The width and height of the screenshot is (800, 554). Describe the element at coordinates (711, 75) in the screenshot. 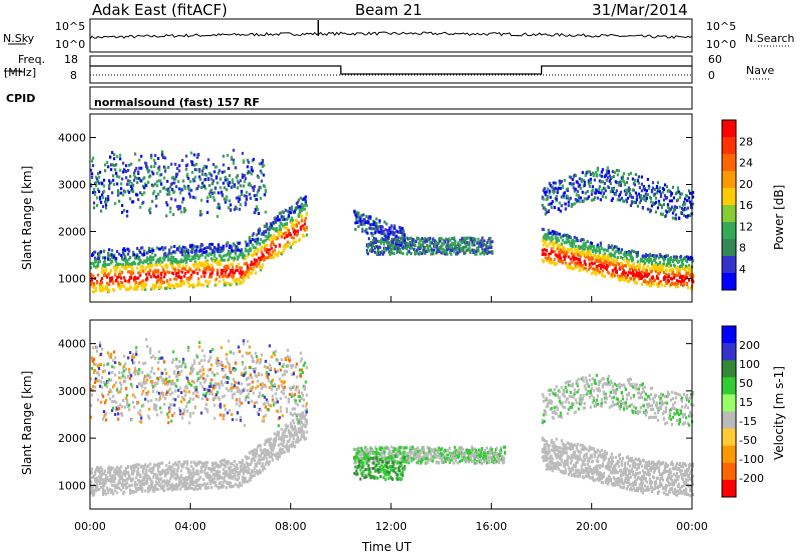

I see `freq-right-tick-bottom: 0` at that location.